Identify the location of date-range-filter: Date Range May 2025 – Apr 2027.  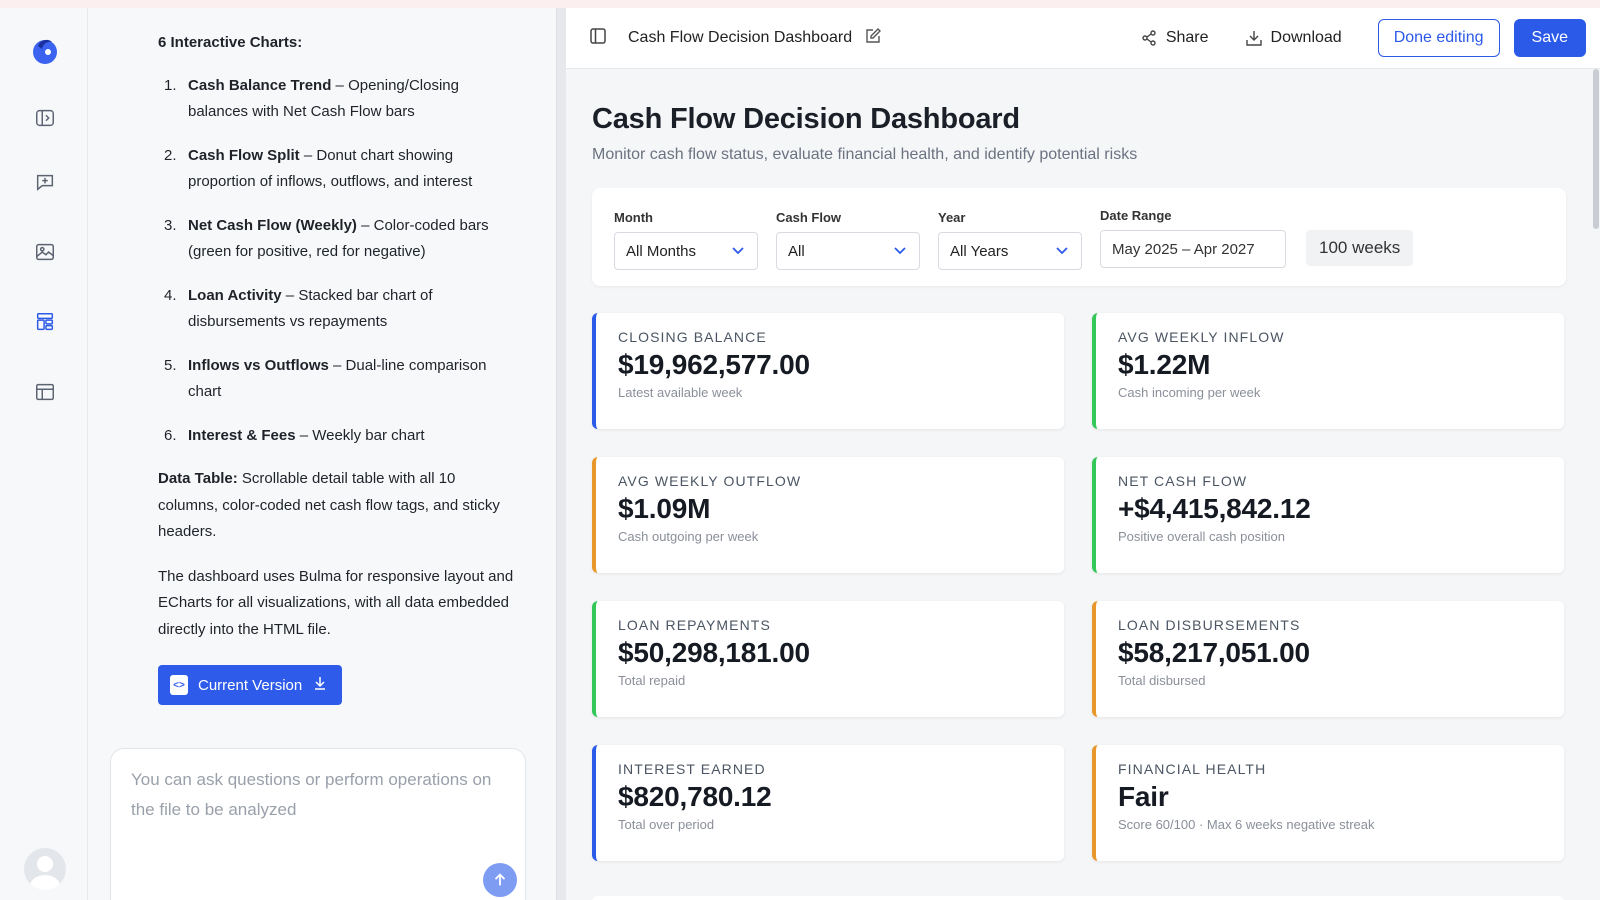
(1193, 238).